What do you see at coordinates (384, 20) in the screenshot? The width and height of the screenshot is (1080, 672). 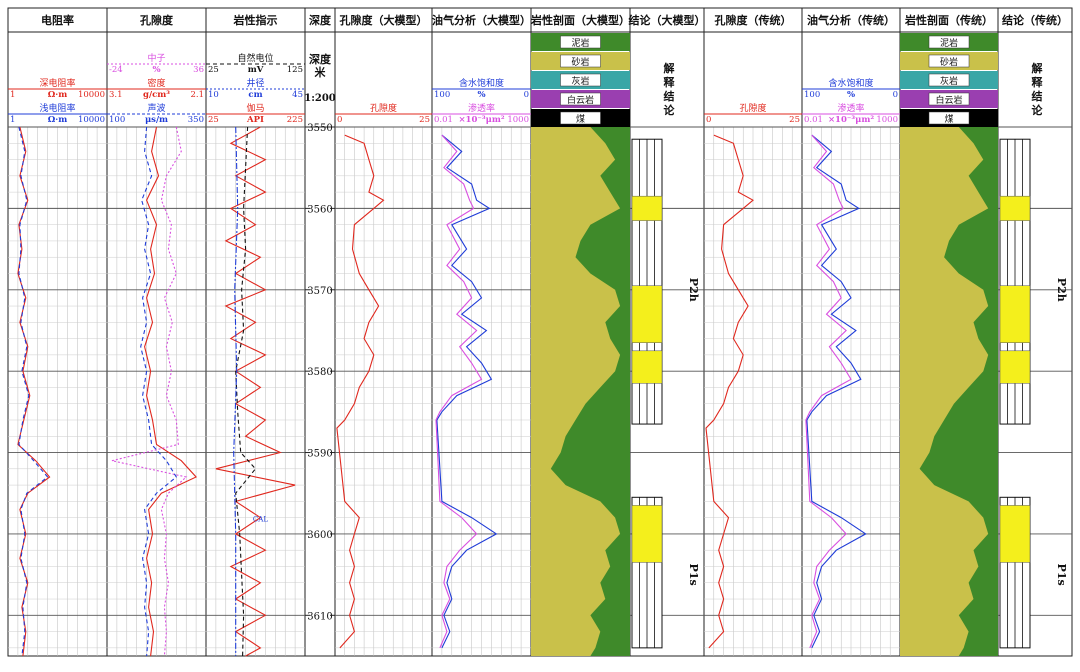 I see `column-title-porosity_large_model: 孔隙度（大模型）` at bounding box center [384, 20].